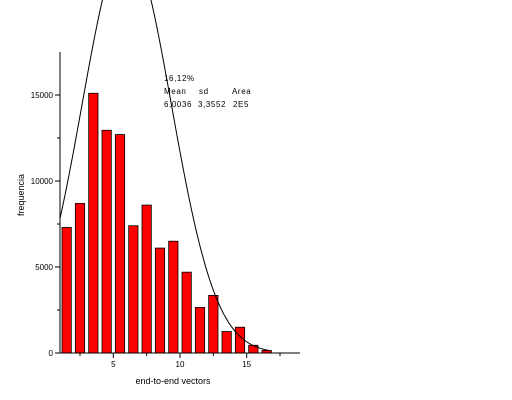  What do you see at coordinates (178, 104) in the screenshot?
I see `annotation-value-mean: 6,0036` at bounding box center [178, 104].